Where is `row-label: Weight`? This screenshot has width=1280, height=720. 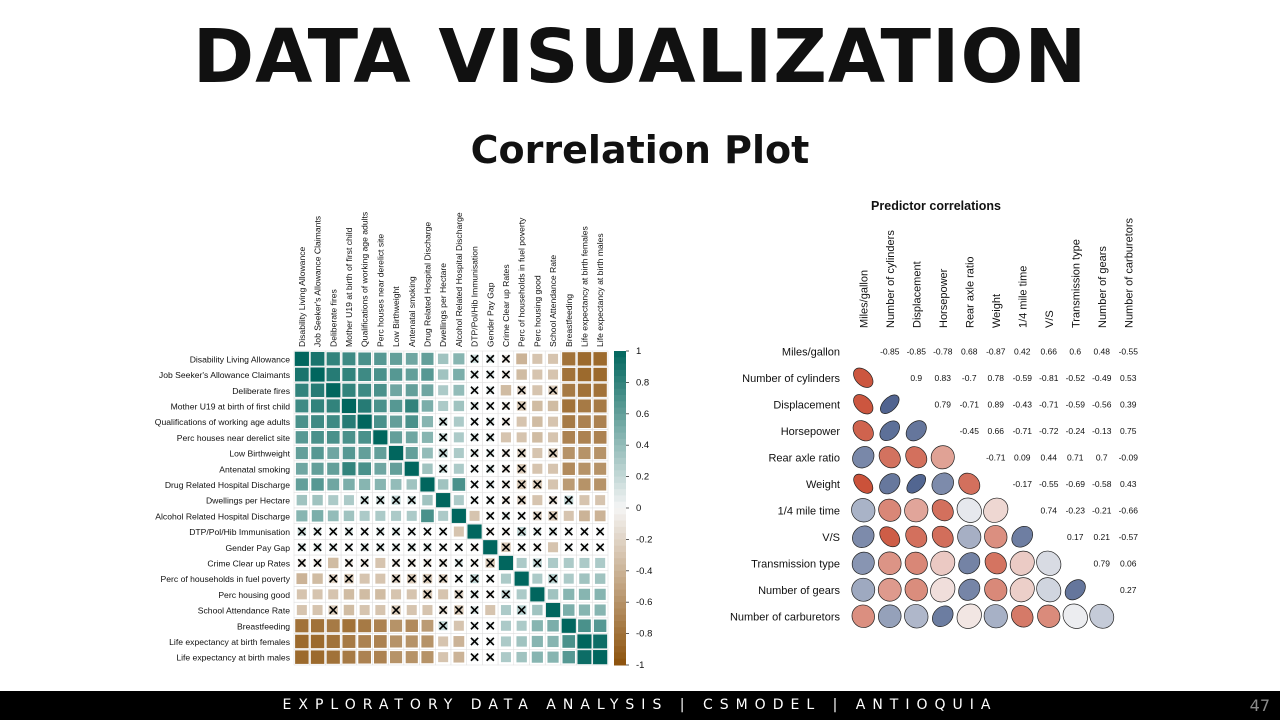
row-label: Weight is located at coordinates (823, 485).